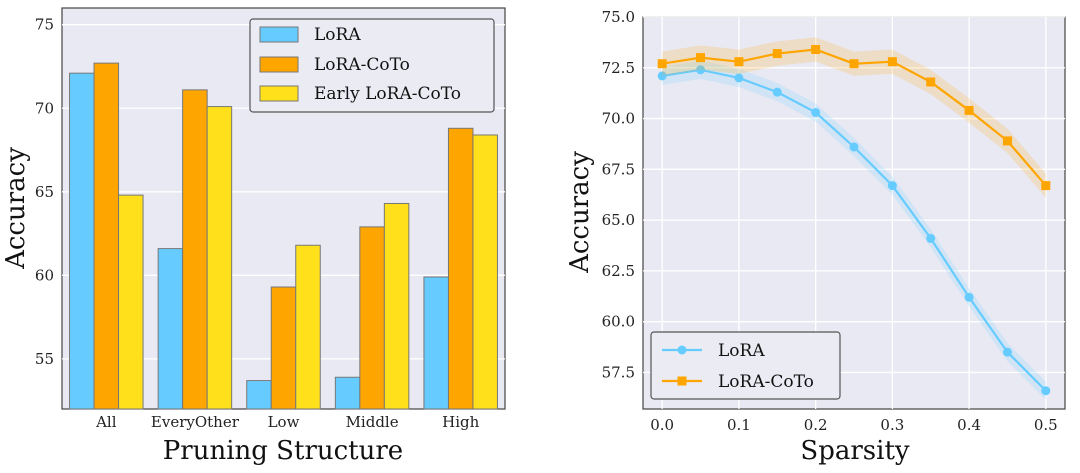 The width and height of the screenshot is (1080, 473). What do you see at coordinates (16, 208) in the screenshot?
I see `bar-y-axis-title: Accuracy` at bounding box center [16, 208].